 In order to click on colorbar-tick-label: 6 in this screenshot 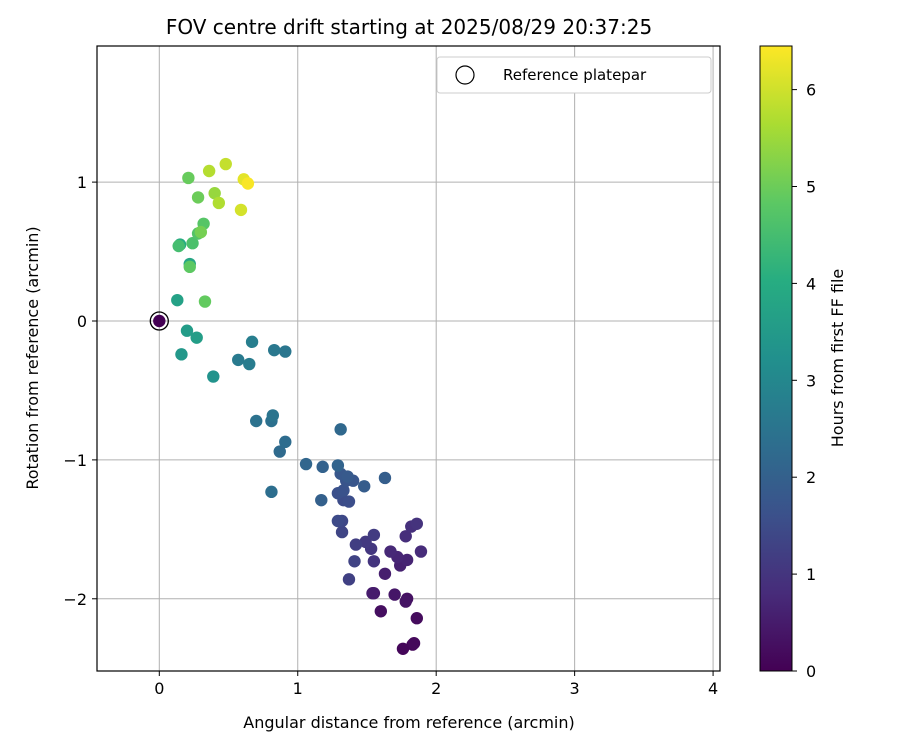, I will do `click(811, 90)`.